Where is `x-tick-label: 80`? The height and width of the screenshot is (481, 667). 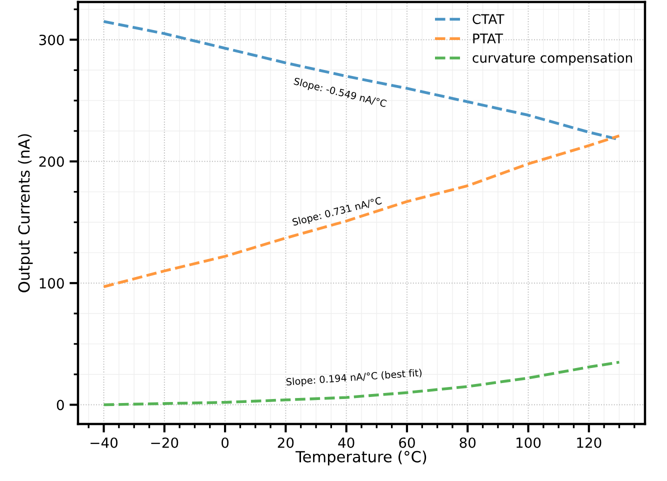 x-tick-label: 80 is located at coordinates (468, 442).